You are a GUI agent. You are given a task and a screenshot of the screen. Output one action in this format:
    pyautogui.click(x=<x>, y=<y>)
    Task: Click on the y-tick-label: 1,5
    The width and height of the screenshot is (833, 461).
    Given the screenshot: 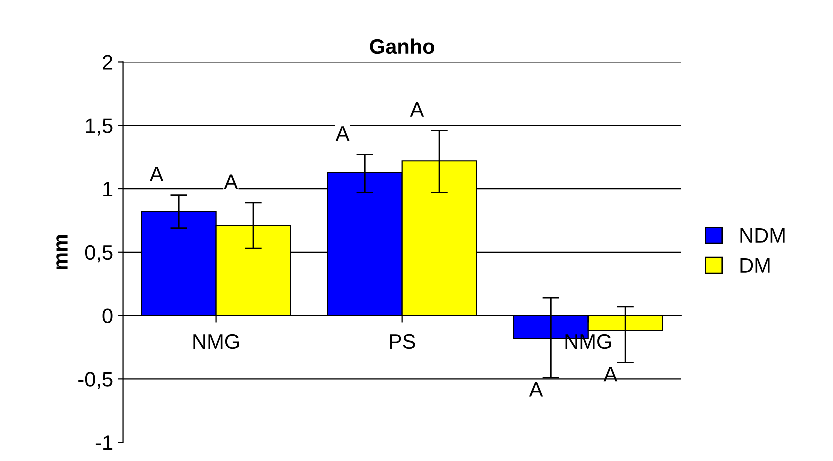 What is the action you would take?
    pyautogui.click(x=99, y=127)
    